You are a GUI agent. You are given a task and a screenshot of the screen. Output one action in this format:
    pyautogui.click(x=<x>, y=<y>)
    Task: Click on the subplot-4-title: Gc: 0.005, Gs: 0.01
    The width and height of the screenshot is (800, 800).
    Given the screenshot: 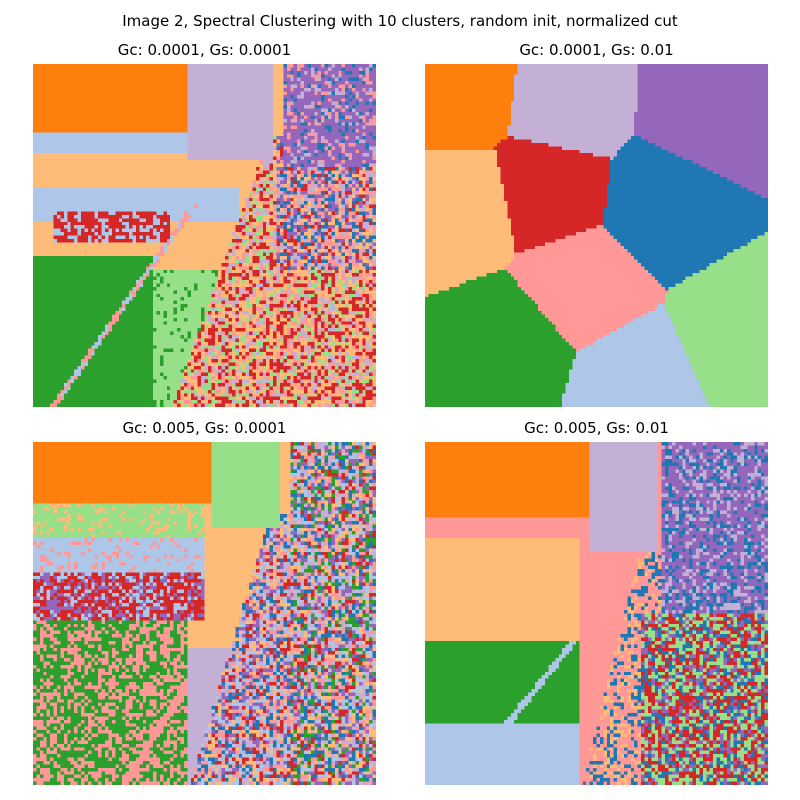 What is the action you would take?
    pyautogui.click(x=596, y=428)
    